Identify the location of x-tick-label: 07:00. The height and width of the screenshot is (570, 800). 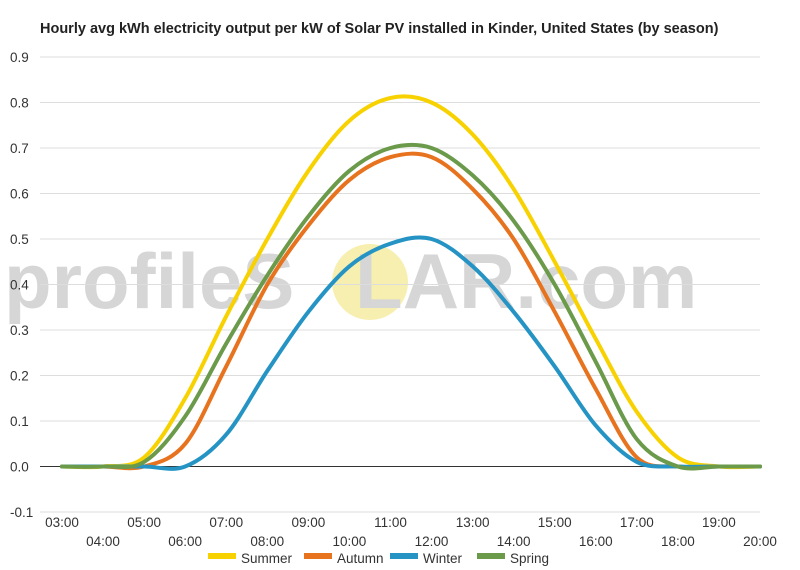
(226, 522).